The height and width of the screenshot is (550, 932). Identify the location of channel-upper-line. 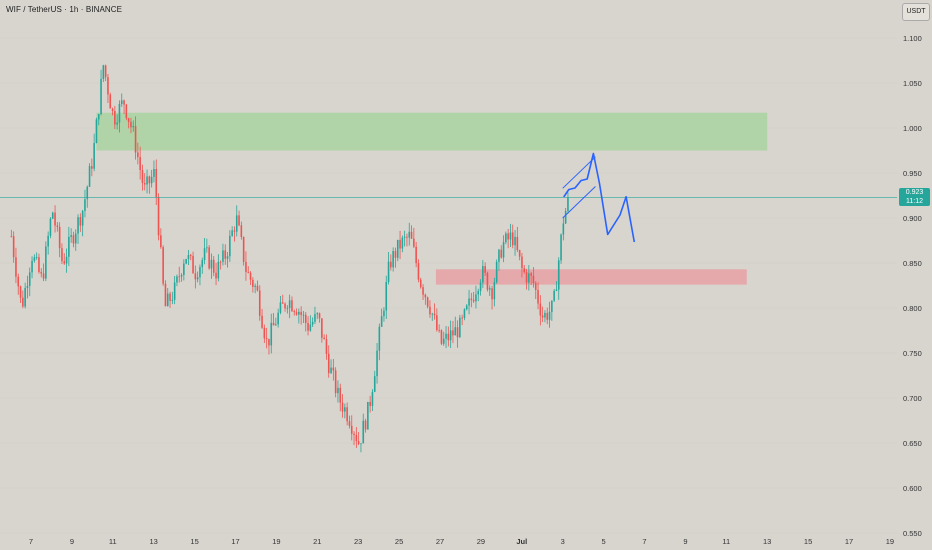
(579, 172).